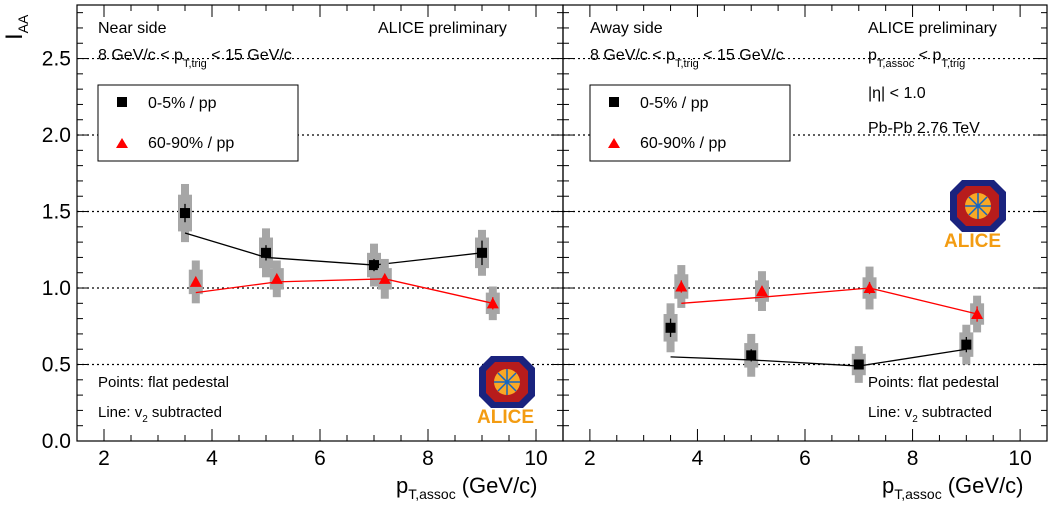  What do you see at coordinates (16, 27) in the screenshot?
I see `y-axis-title: IAA` at bounding box center [16, 27].